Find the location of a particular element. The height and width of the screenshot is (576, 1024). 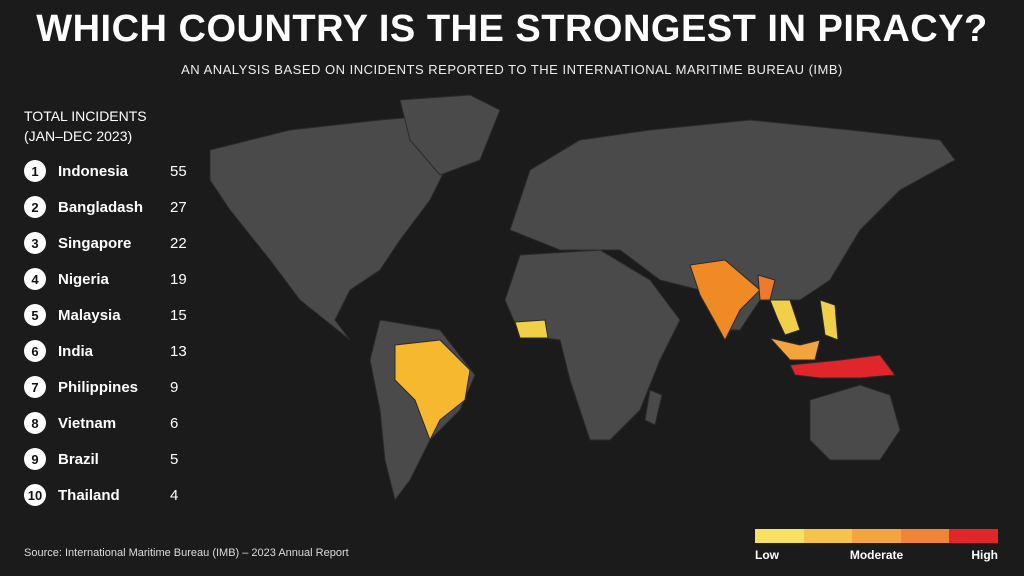

panel-title: TOTAL INCIDENTS is located at coordinates (85, 116).